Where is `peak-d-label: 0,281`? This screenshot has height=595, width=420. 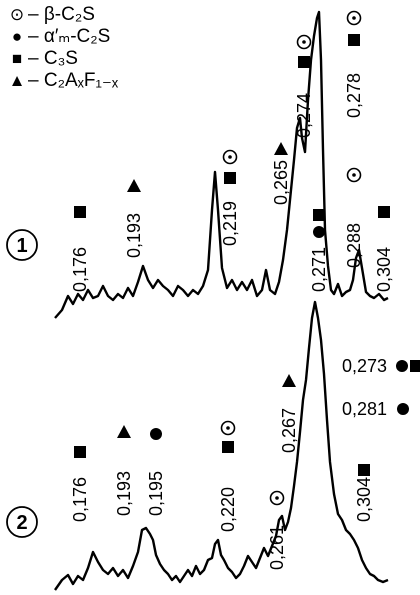 peak-d-label: 0,281 is located at coordinates (364, 409).